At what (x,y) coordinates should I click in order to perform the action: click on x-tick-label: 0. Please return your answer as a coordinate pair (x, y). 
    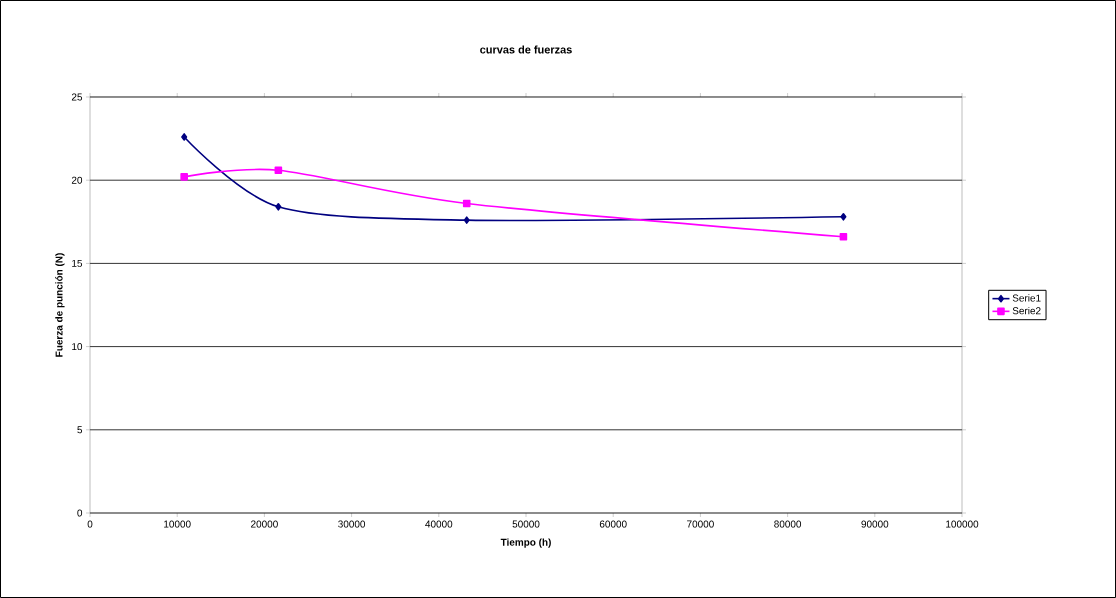
    Looking at the image, I should click on (90, 524).